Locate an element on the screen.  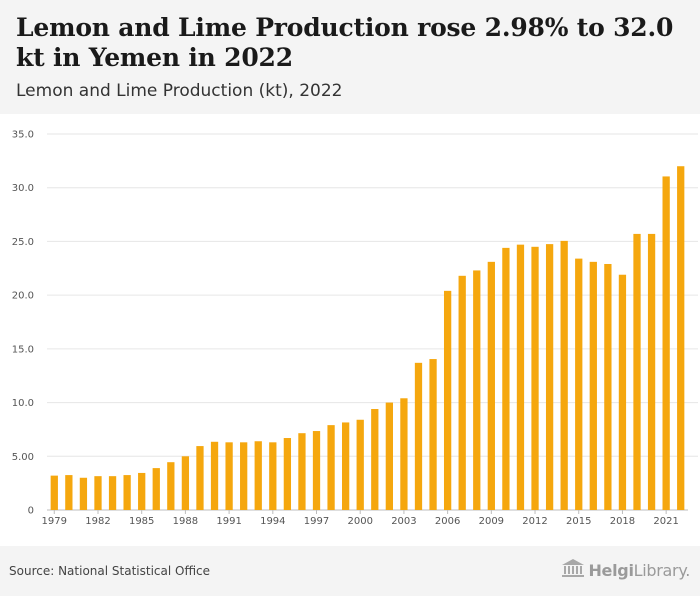
y-tick-label: 15.0 is located at coordinates (23, 349).